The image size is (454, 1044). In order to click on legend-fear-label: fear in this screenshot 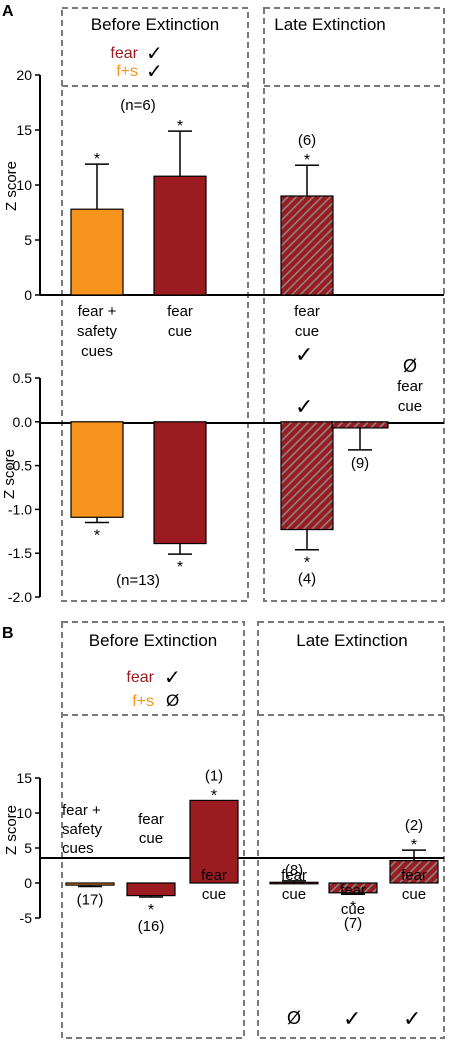, I will do `click(140, 677)`.